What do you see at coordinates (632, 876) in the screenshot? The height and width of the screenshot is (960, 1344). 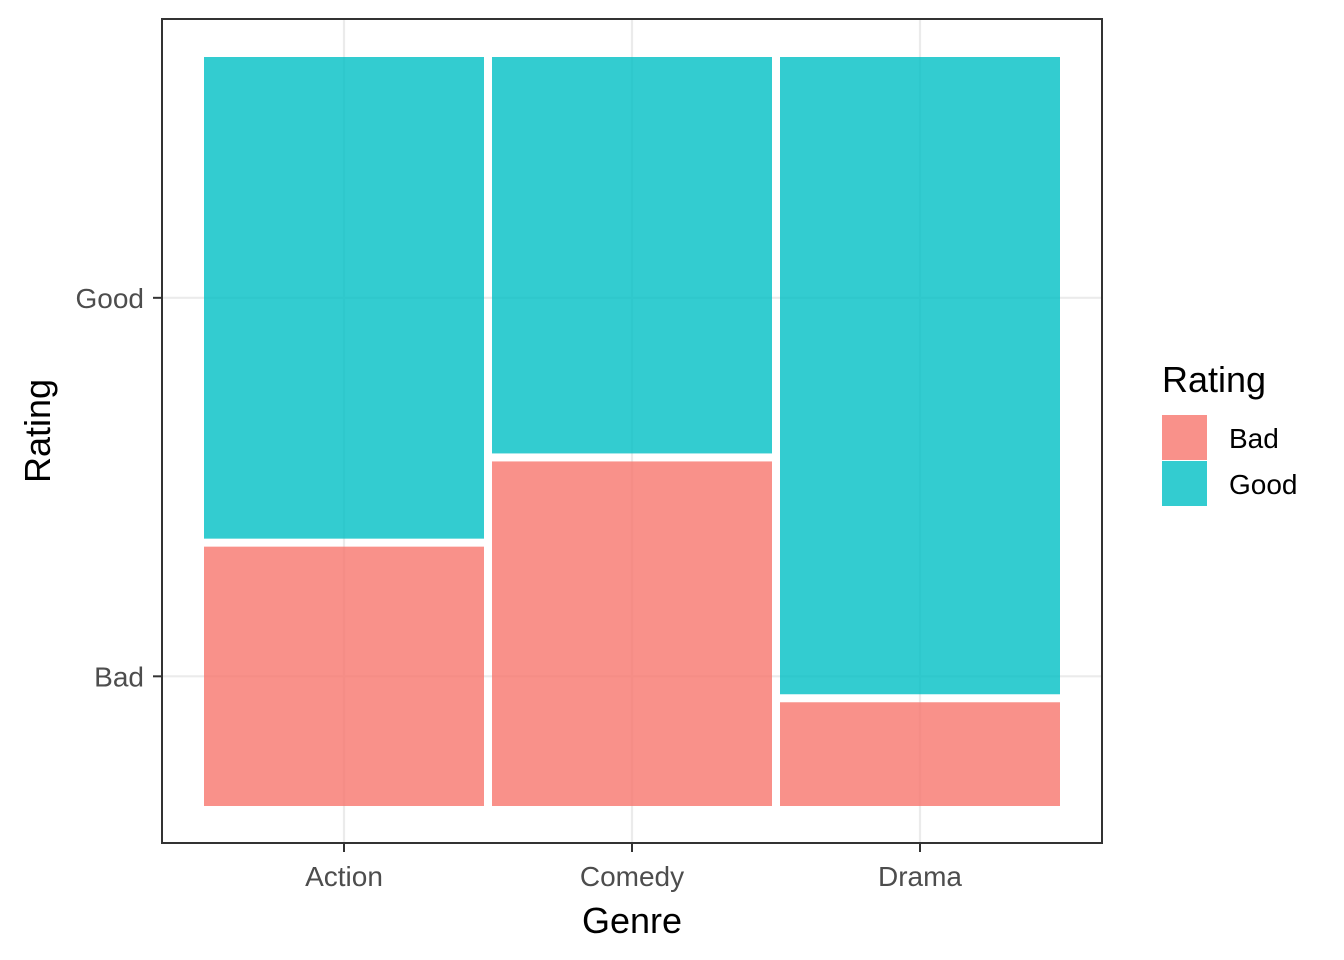 I see `x-tick-label: Comedy` at bounding box center [632, 876].